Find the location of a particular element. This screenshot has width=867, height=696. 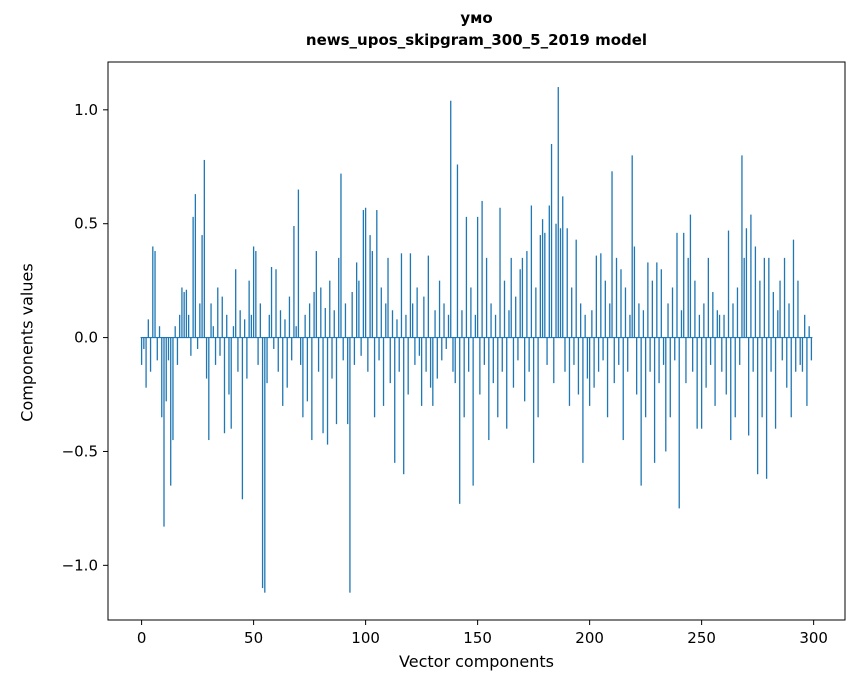

y-tick-label: 0.0 is located at coordinates (86, 338).